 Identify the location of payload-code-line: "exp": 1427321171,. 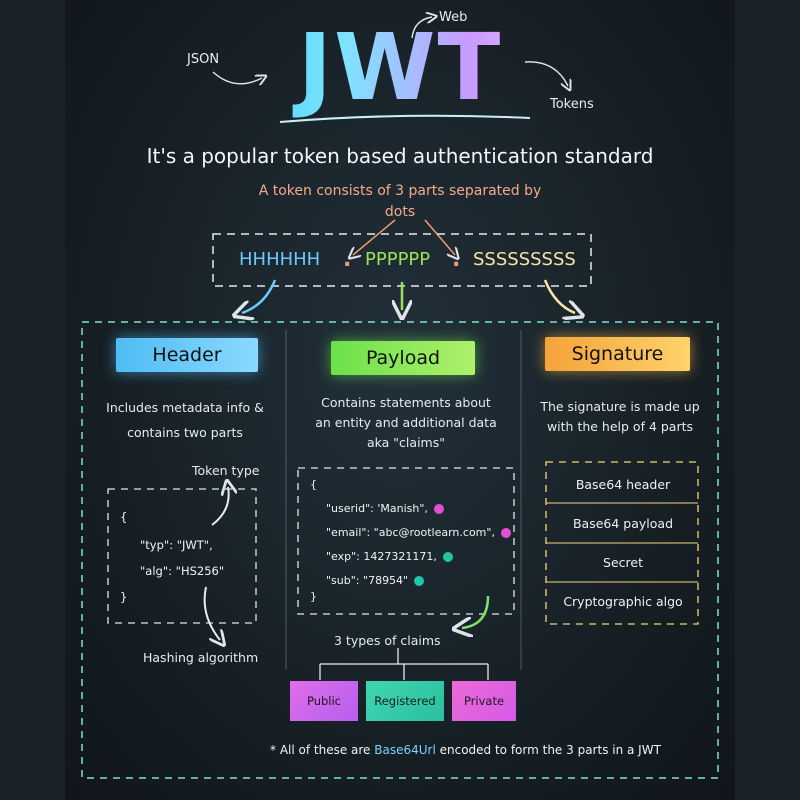
(389, 556).